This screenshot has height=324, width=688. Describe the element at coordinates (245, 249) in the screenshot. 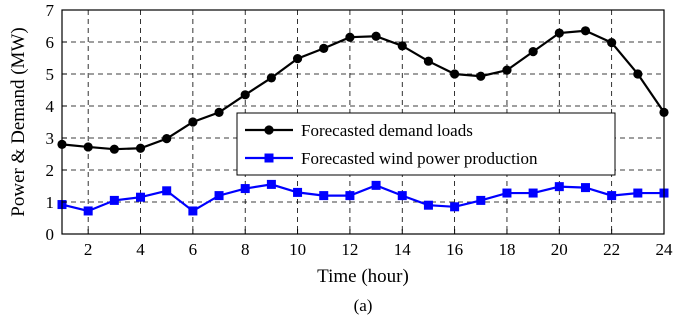

I see `x-tick-label: 8` at that location.